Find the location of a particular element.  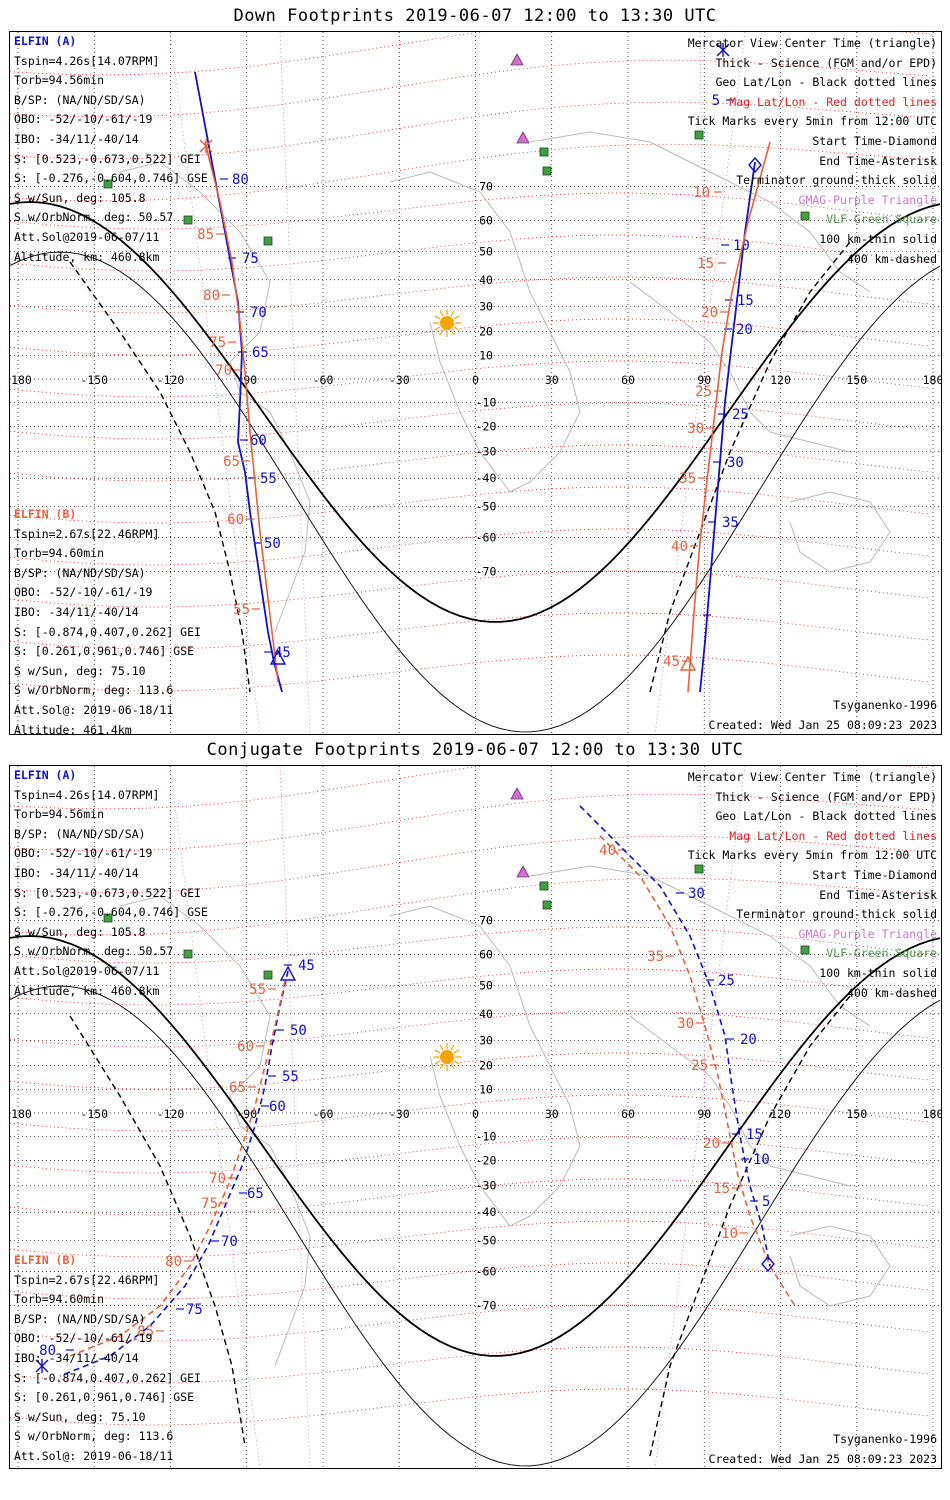

elfin-a-orbnorm: S w/OrbNorm, deg: 50.57 is located at coordinates (94, 951).